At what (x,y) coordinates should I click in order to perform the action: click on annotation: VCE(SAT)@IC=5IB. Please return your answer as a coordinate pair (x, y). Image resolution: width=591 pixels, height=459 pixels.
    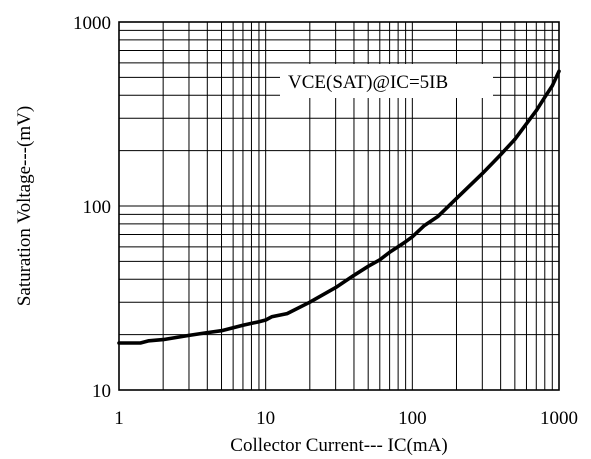
    Looking at the image, I should click on (386, 81).